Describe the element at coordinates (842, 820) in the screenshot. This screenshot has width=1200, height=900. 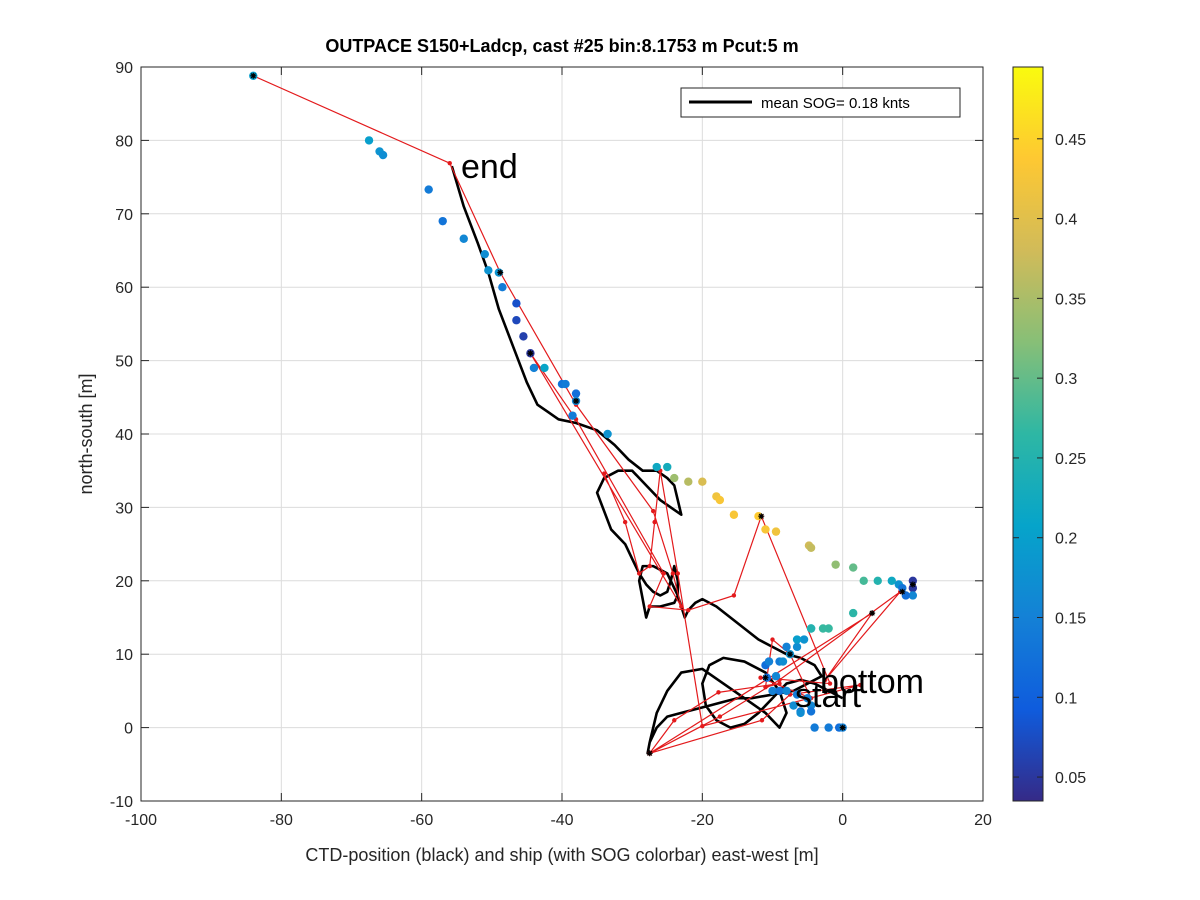
I see `x-tick-label: 0` at that location.